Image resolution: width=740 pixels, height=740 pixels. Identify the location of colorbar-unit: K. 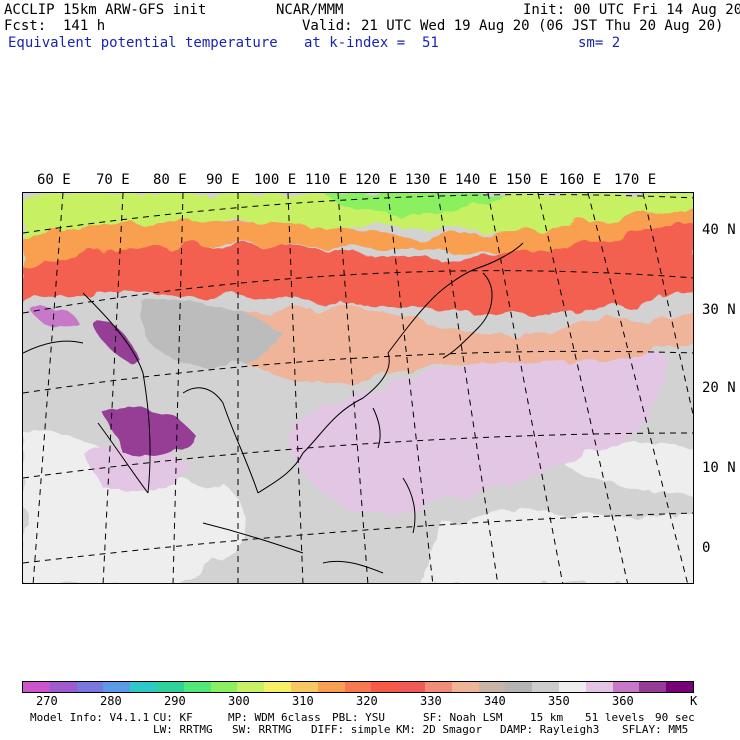
(694, 701).